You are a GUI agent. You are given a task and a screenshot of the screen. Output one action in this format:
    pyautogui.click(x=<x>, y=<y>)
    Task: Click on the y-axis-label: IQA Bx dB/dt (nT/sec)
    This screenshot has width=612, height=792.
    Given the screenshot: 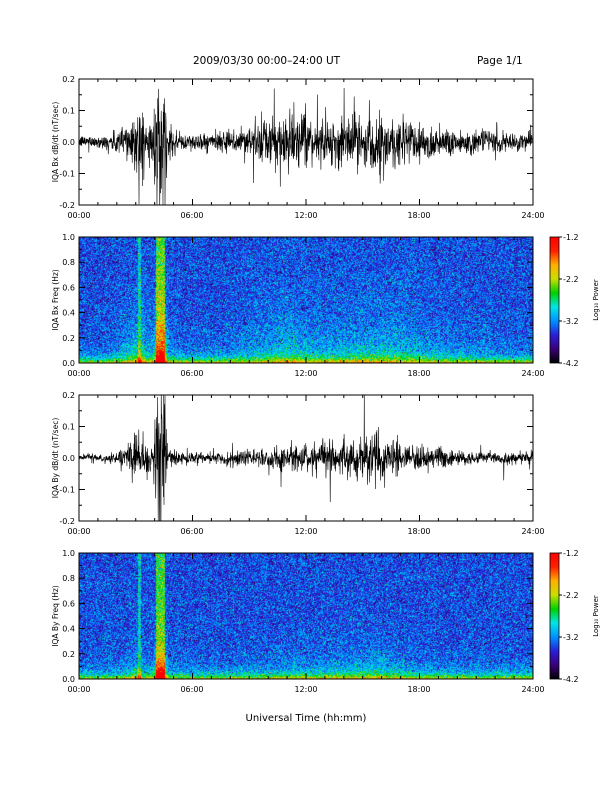 What is the action you would take?
    pyautogui.click(x=55, y=142)
    